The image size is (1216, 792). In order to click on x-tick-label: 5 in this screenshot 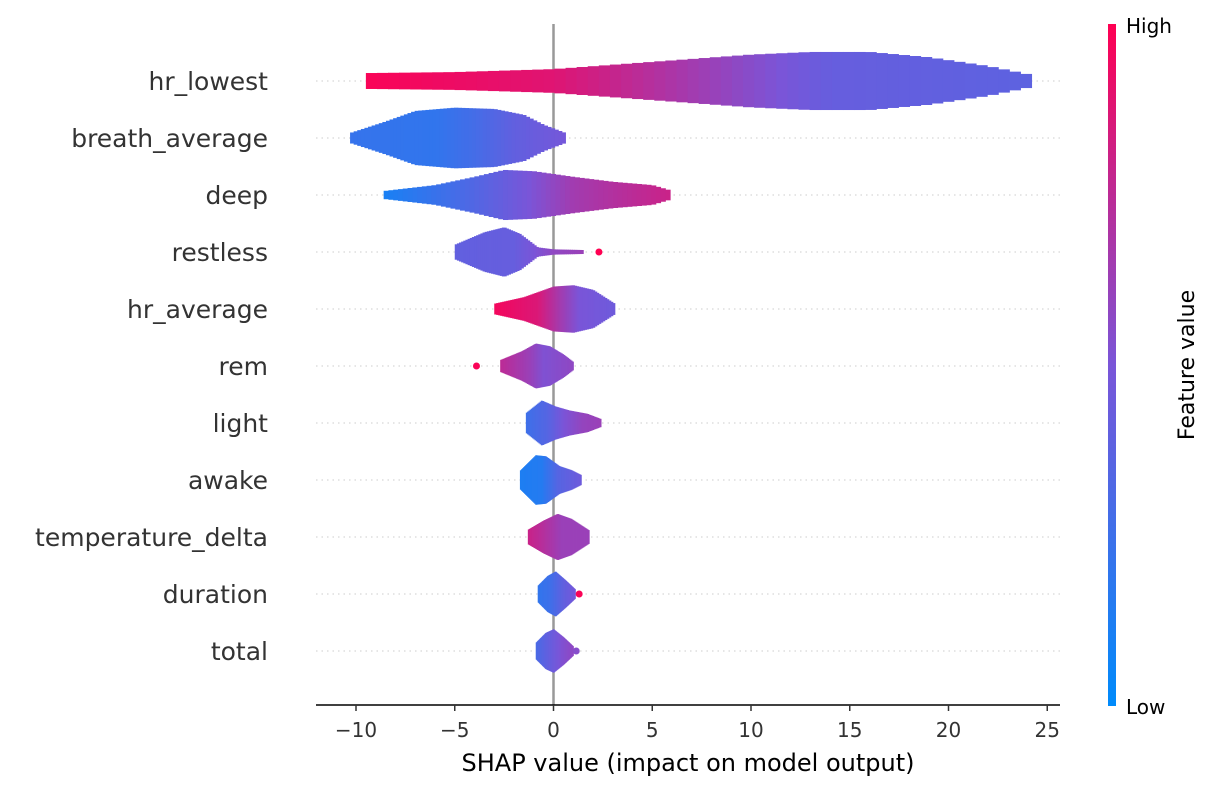, I will do `click(652, 730)`.